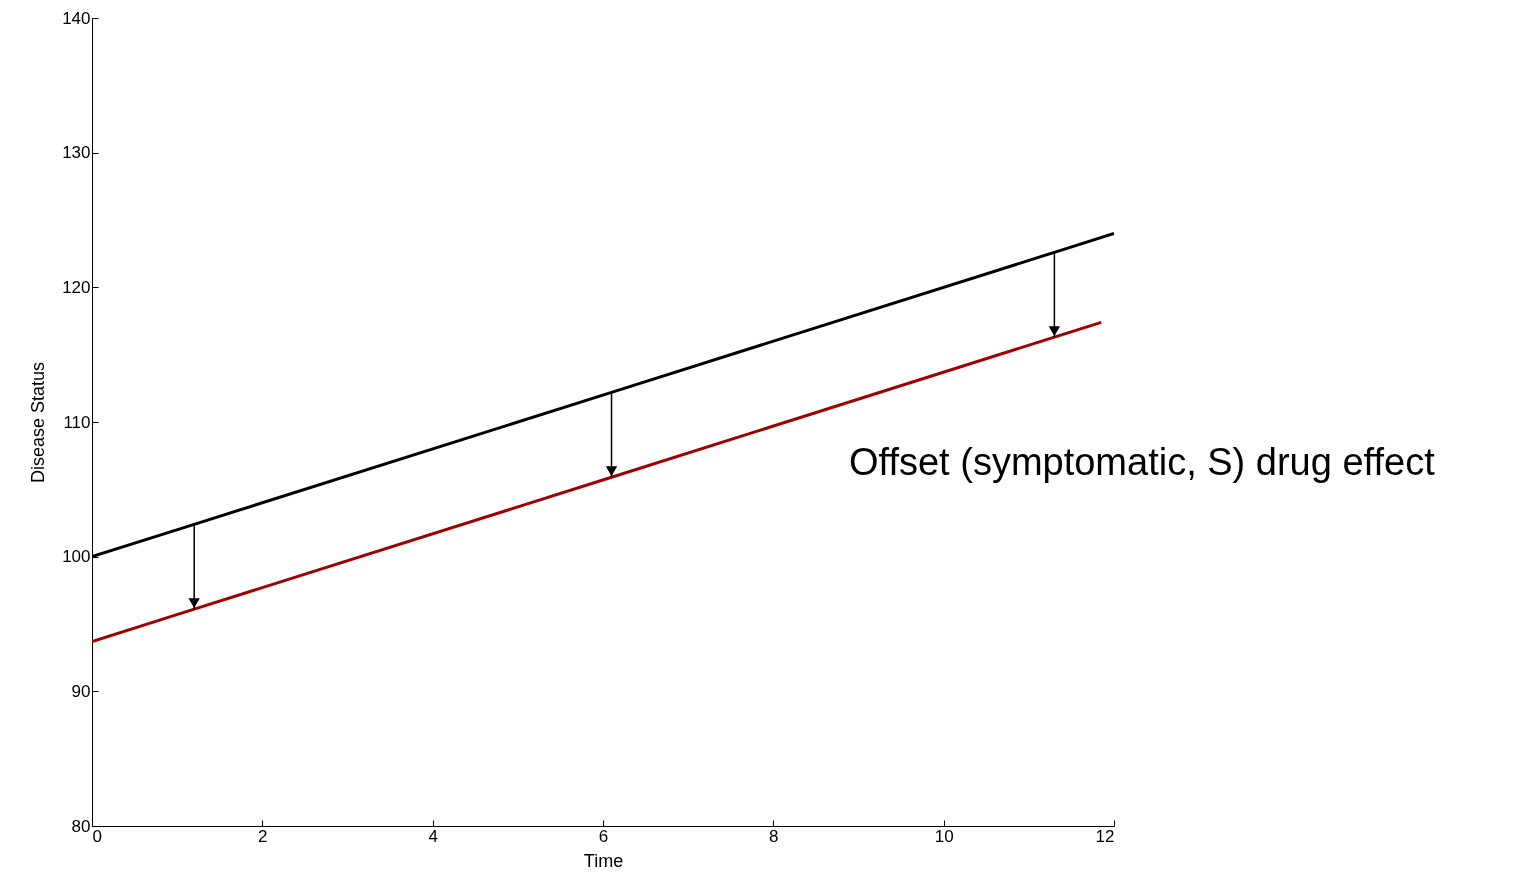 The width and height of the screenshot is (1526, 883). What do you see at coordinates (97, 836) in the screenshot?
I see `x-tick-label: 0` at bounding box center [97, 836].